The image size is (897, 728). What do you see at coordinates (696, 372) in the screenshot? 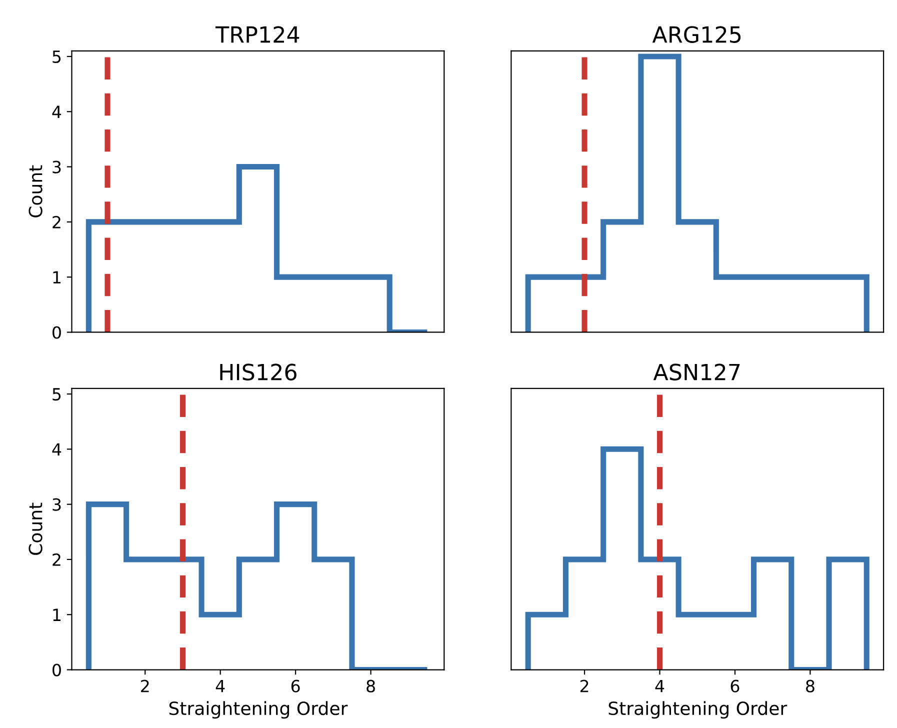
I see `chart-title: ASN127` at bounding box center [696, 372].